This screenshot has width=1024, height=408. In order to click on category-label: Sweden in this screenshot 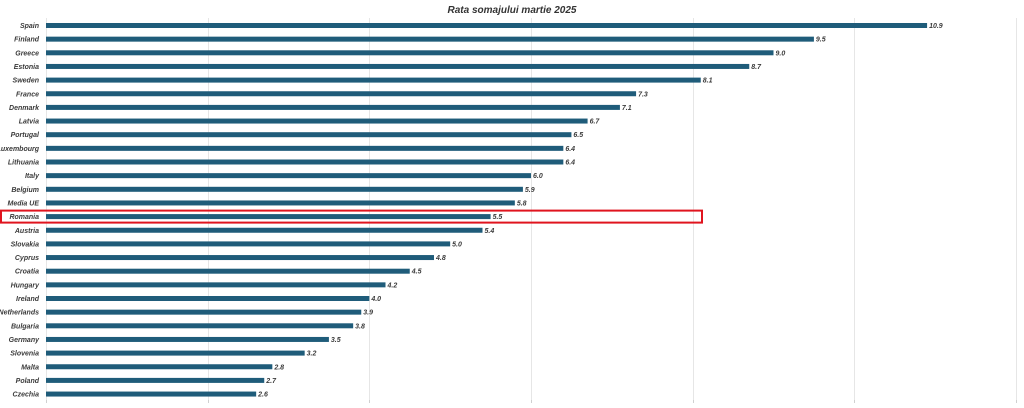, I will do `click(26, 81)`.